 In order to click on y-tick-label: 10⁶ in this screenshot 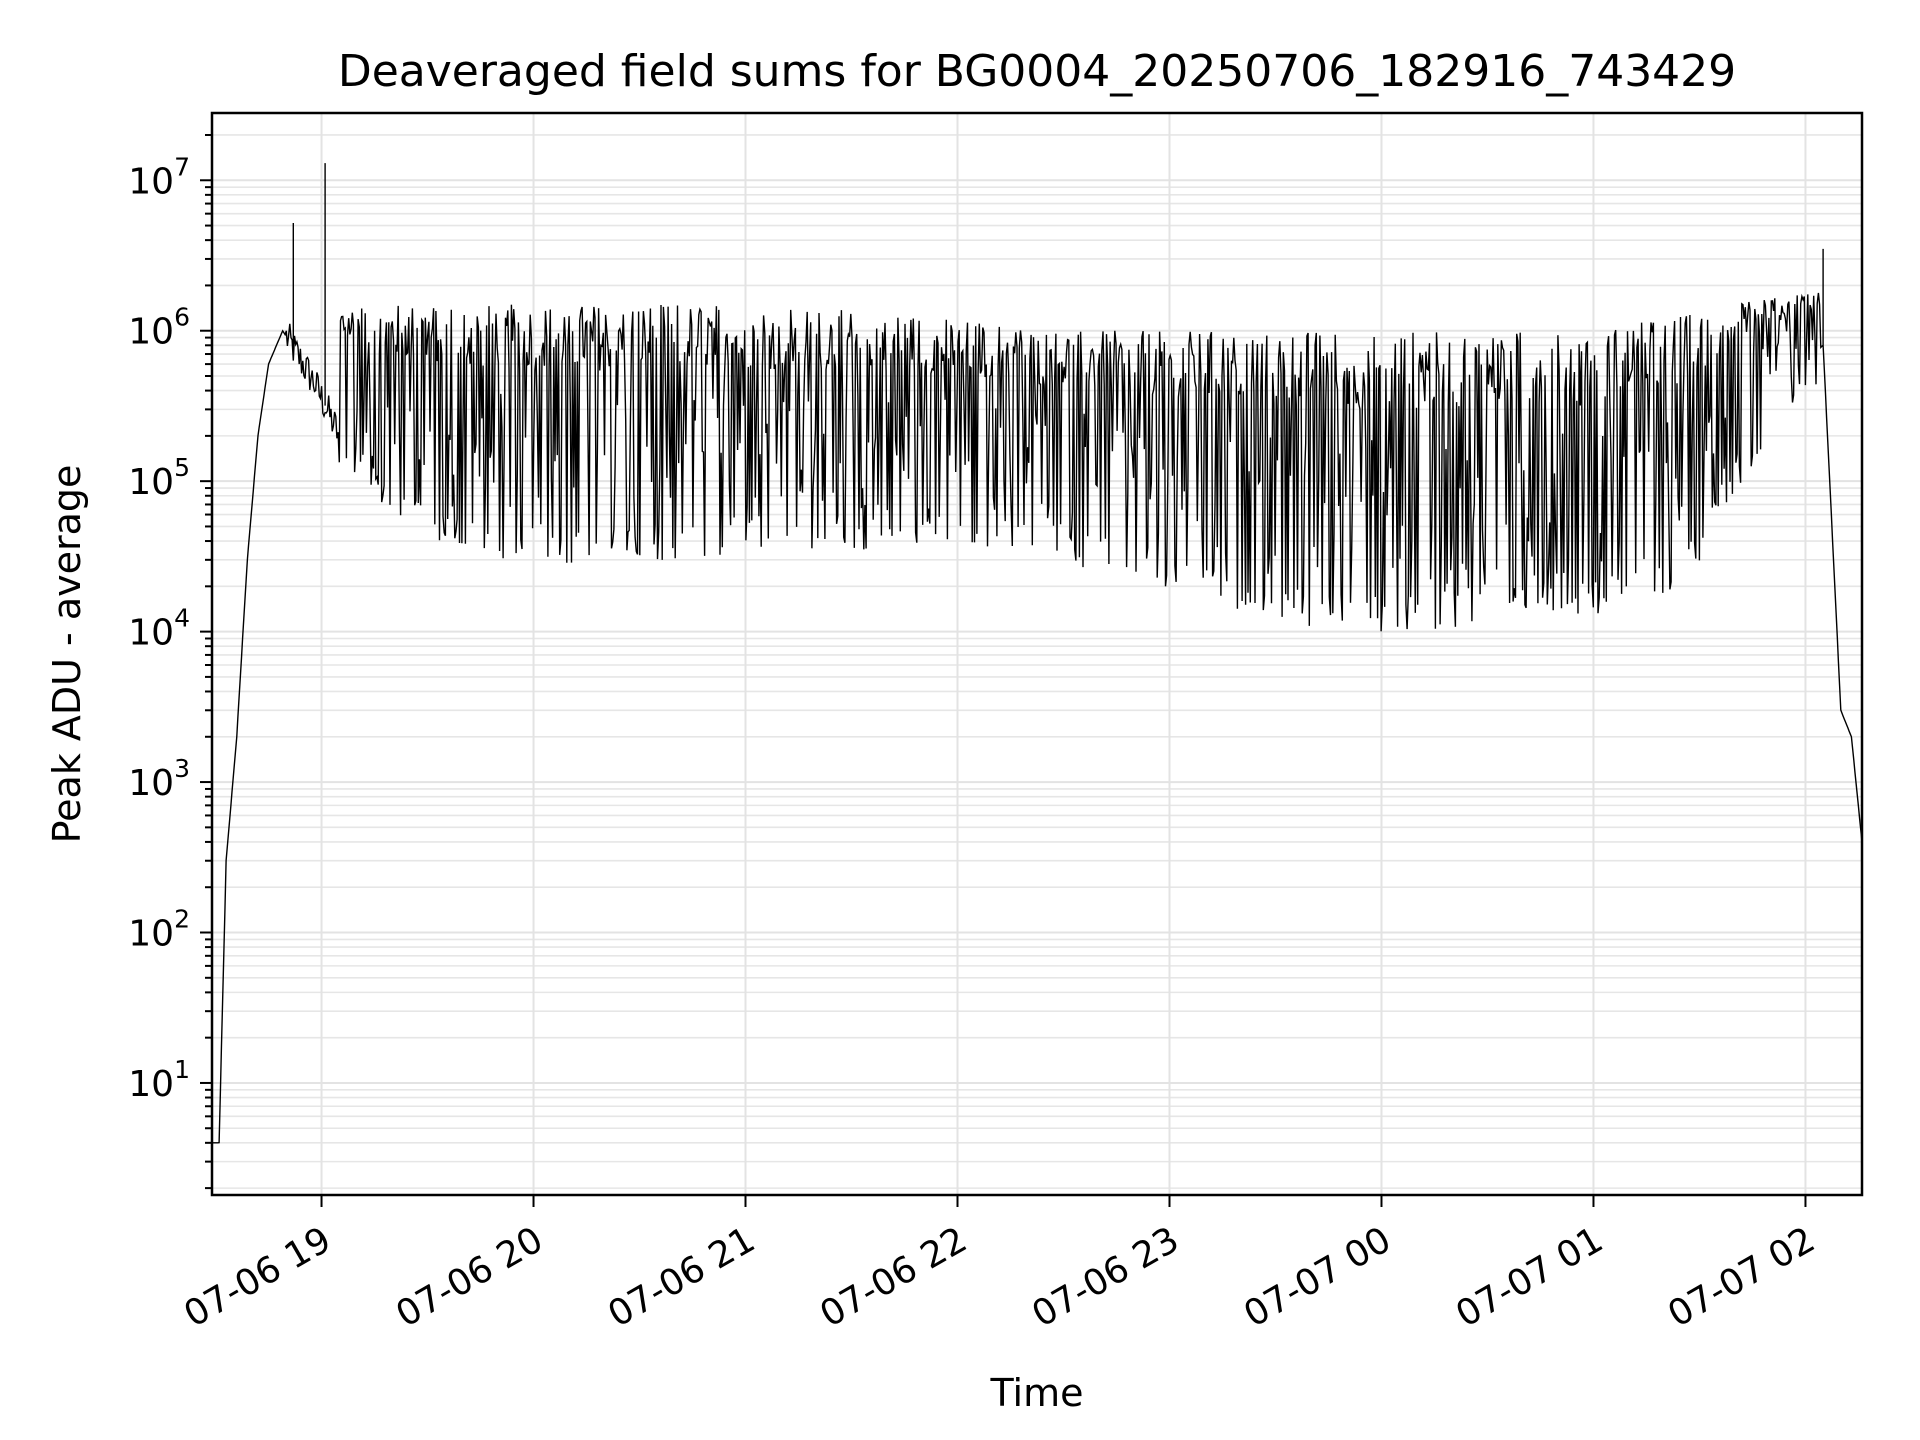, I will do `click(159, 328)`.